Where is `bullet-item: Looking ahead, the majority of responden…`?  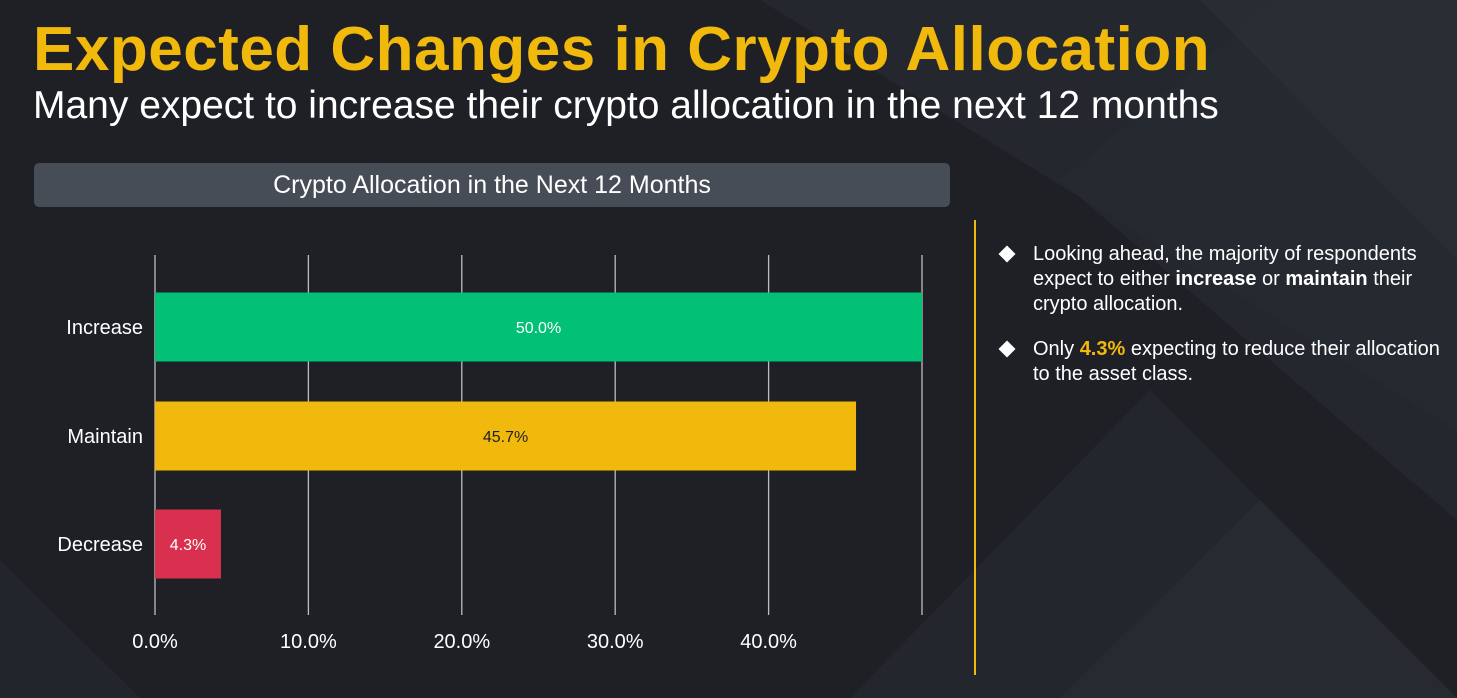 bullet-item: Looking ahead, the majority of responden… is located at coordinates (1223, 279).